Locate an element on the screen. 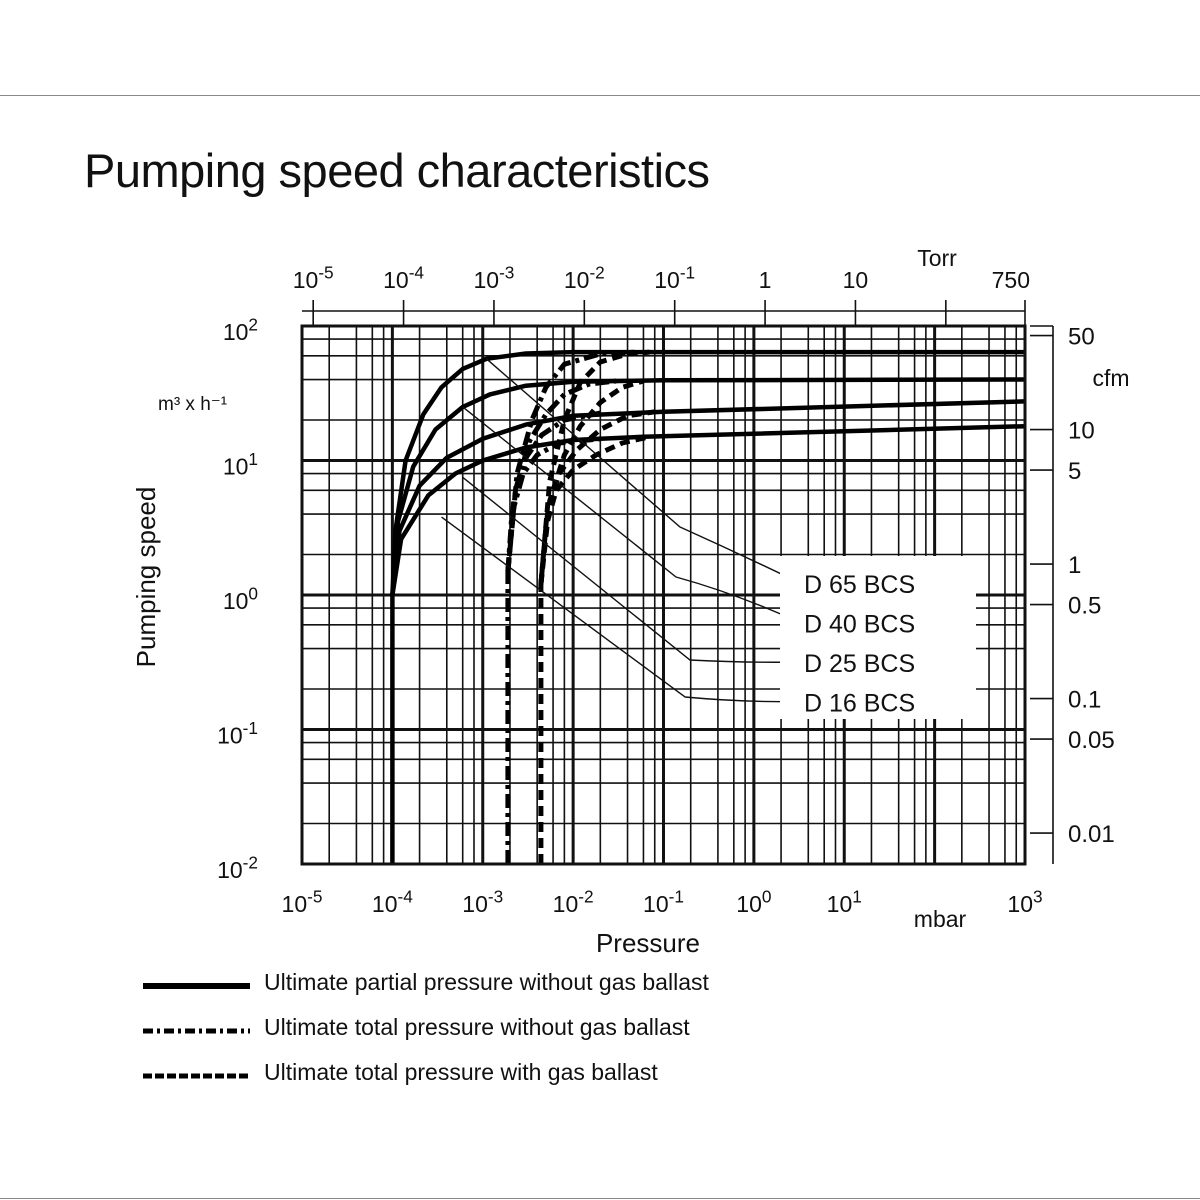  annotation-label: D 40 BCS is located at coordinates (859, 625).